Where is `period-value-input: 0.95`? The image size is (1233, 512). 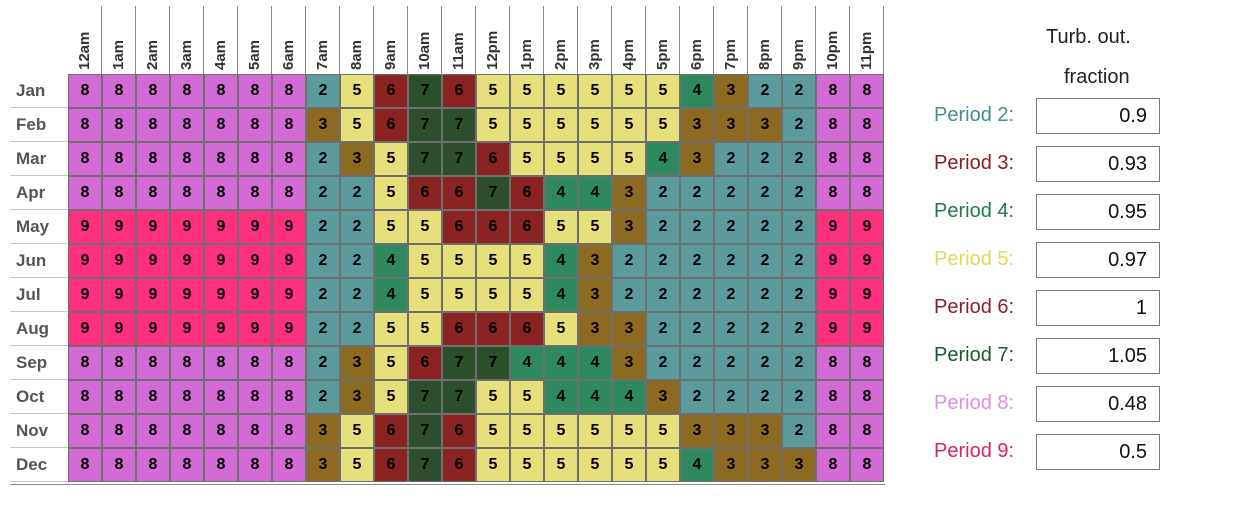 period-value-input: 0.95 is located at coordinates (1098, 212).